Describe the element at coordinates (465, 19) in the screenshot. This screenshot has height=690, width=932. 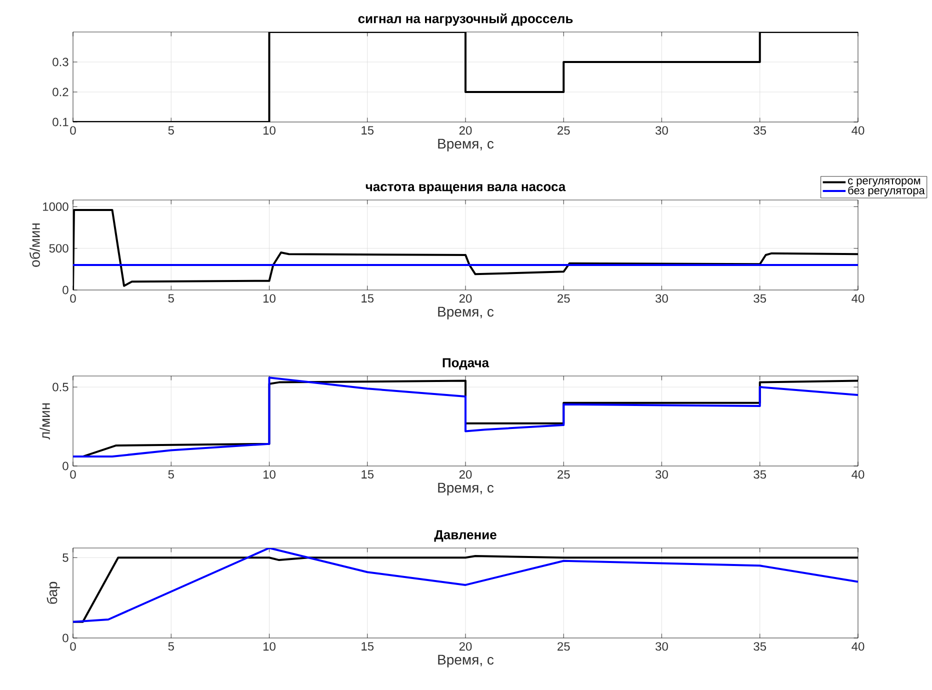
I see `chart-title: сигнал на нагрузочный дроссель` at that location.